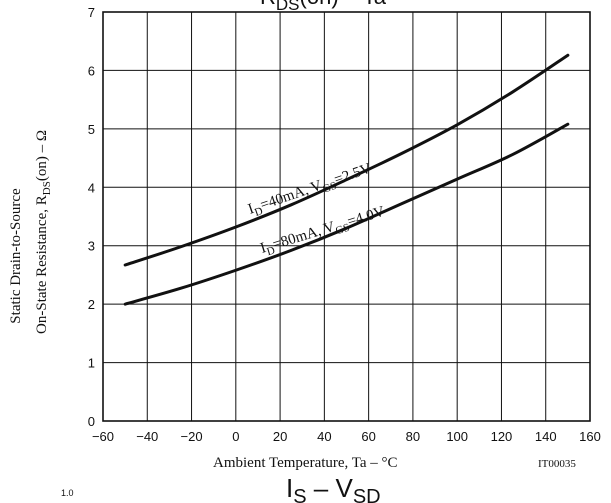 The width and height of the screenshot is (611, 503). I want to click on x-tick-label: 160, so click(590, 436).